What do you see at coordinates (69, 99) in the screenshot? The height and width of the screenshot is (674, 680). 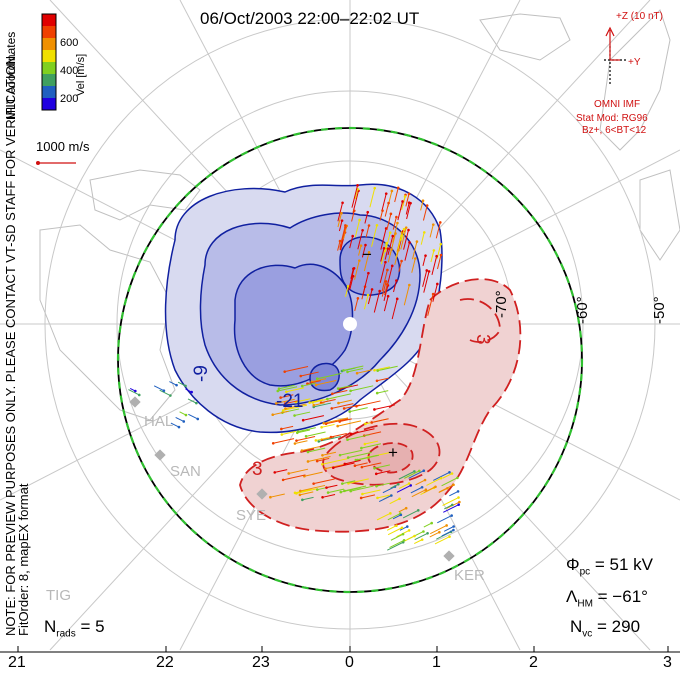 I see `colorbar-tick-200: 200` at bounding box center [69, 99].